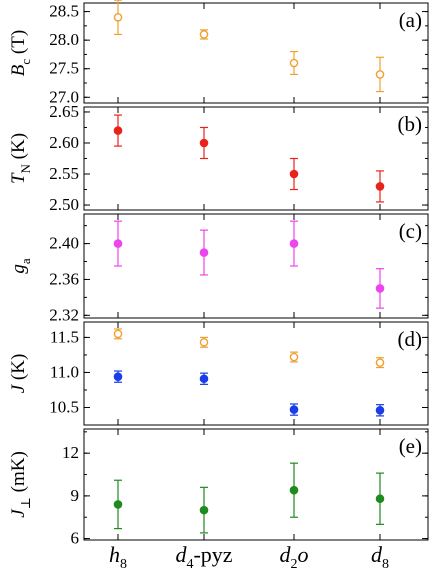 The width and height of the screenshot is (436, 572). I want to click on y-tick-label: 6, so click(75, 538).